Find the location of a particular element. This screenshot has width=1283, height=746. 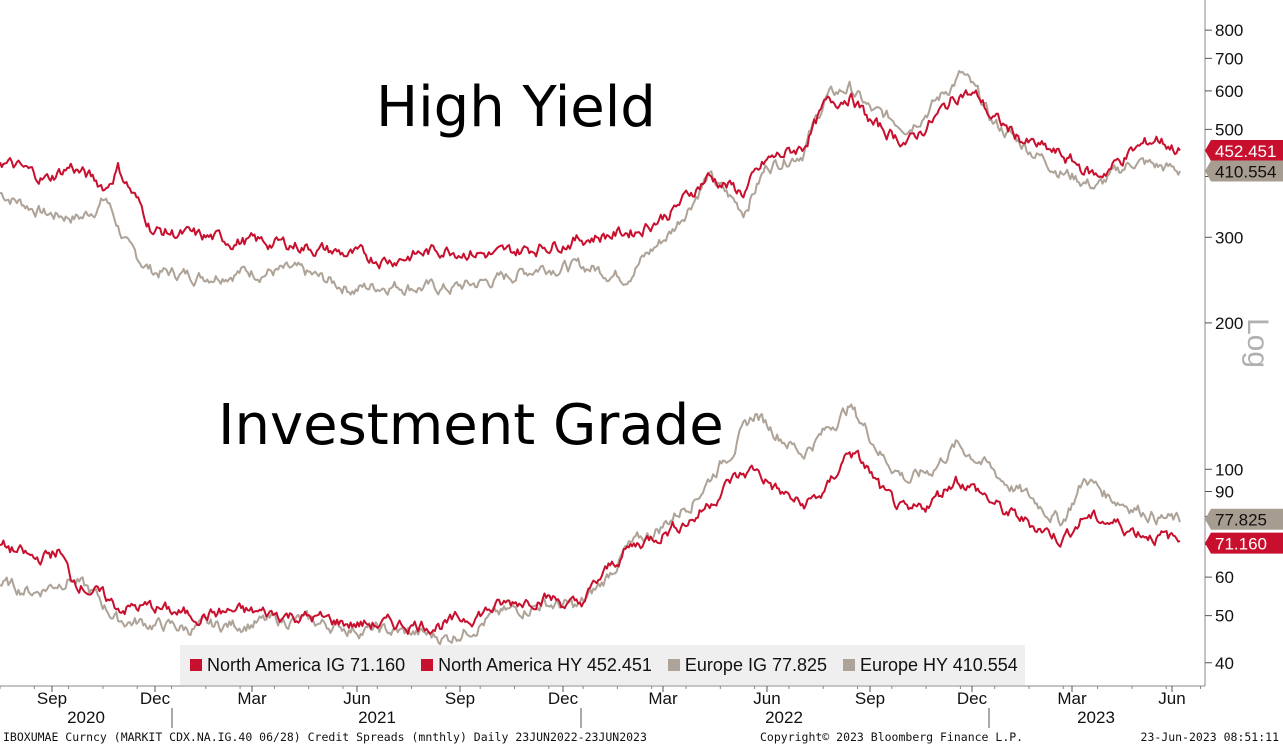

investment-grade-title: Investment Grade is located at coordinates (471, 425).